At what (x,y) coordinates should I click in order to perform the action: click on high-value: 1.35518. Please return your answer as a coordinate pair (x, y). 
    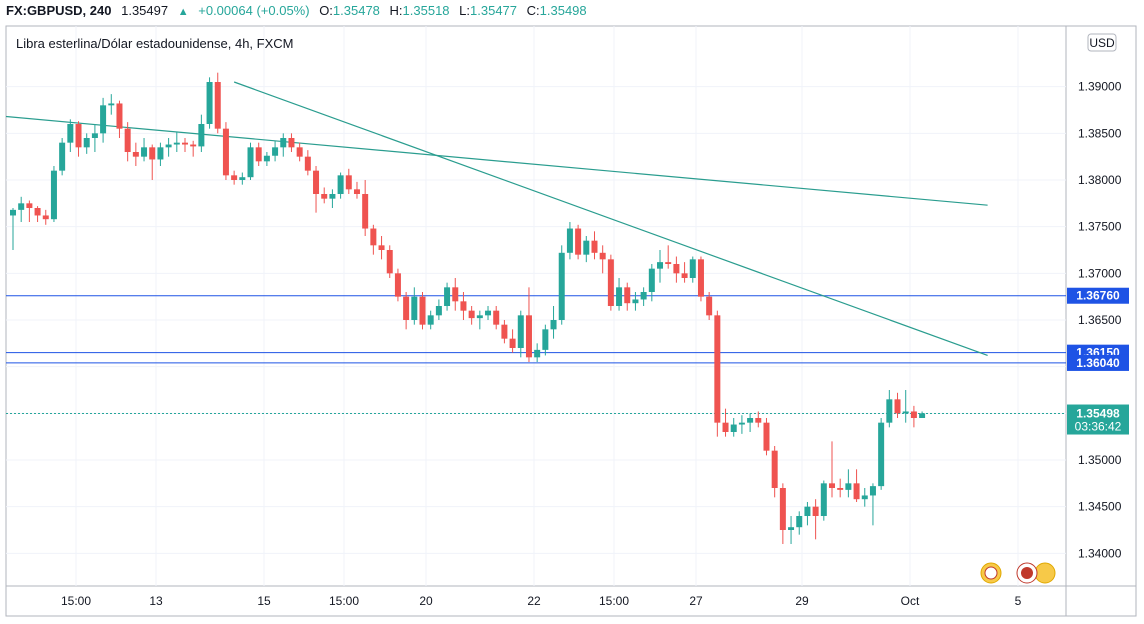
    Looking at the image, I should click on (426, 10).